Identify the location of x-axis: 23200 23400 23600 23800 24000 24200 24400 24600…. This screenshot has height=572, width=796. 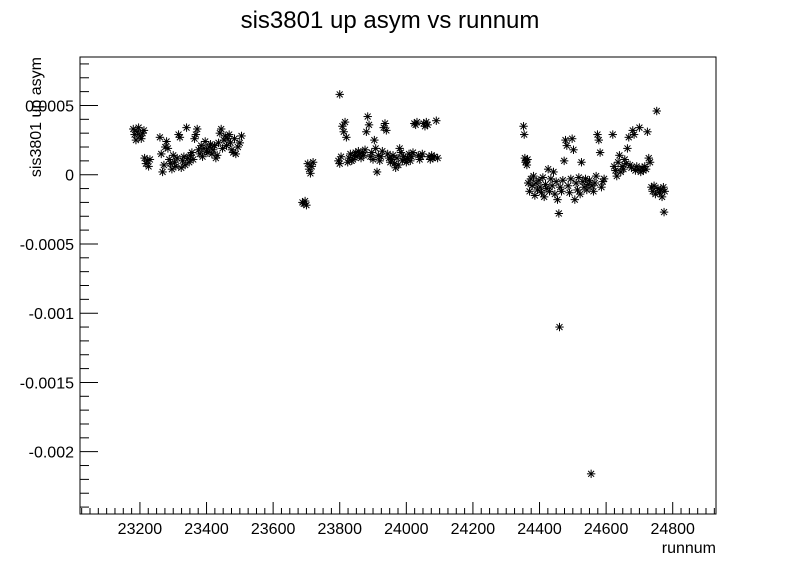
(398, 520).